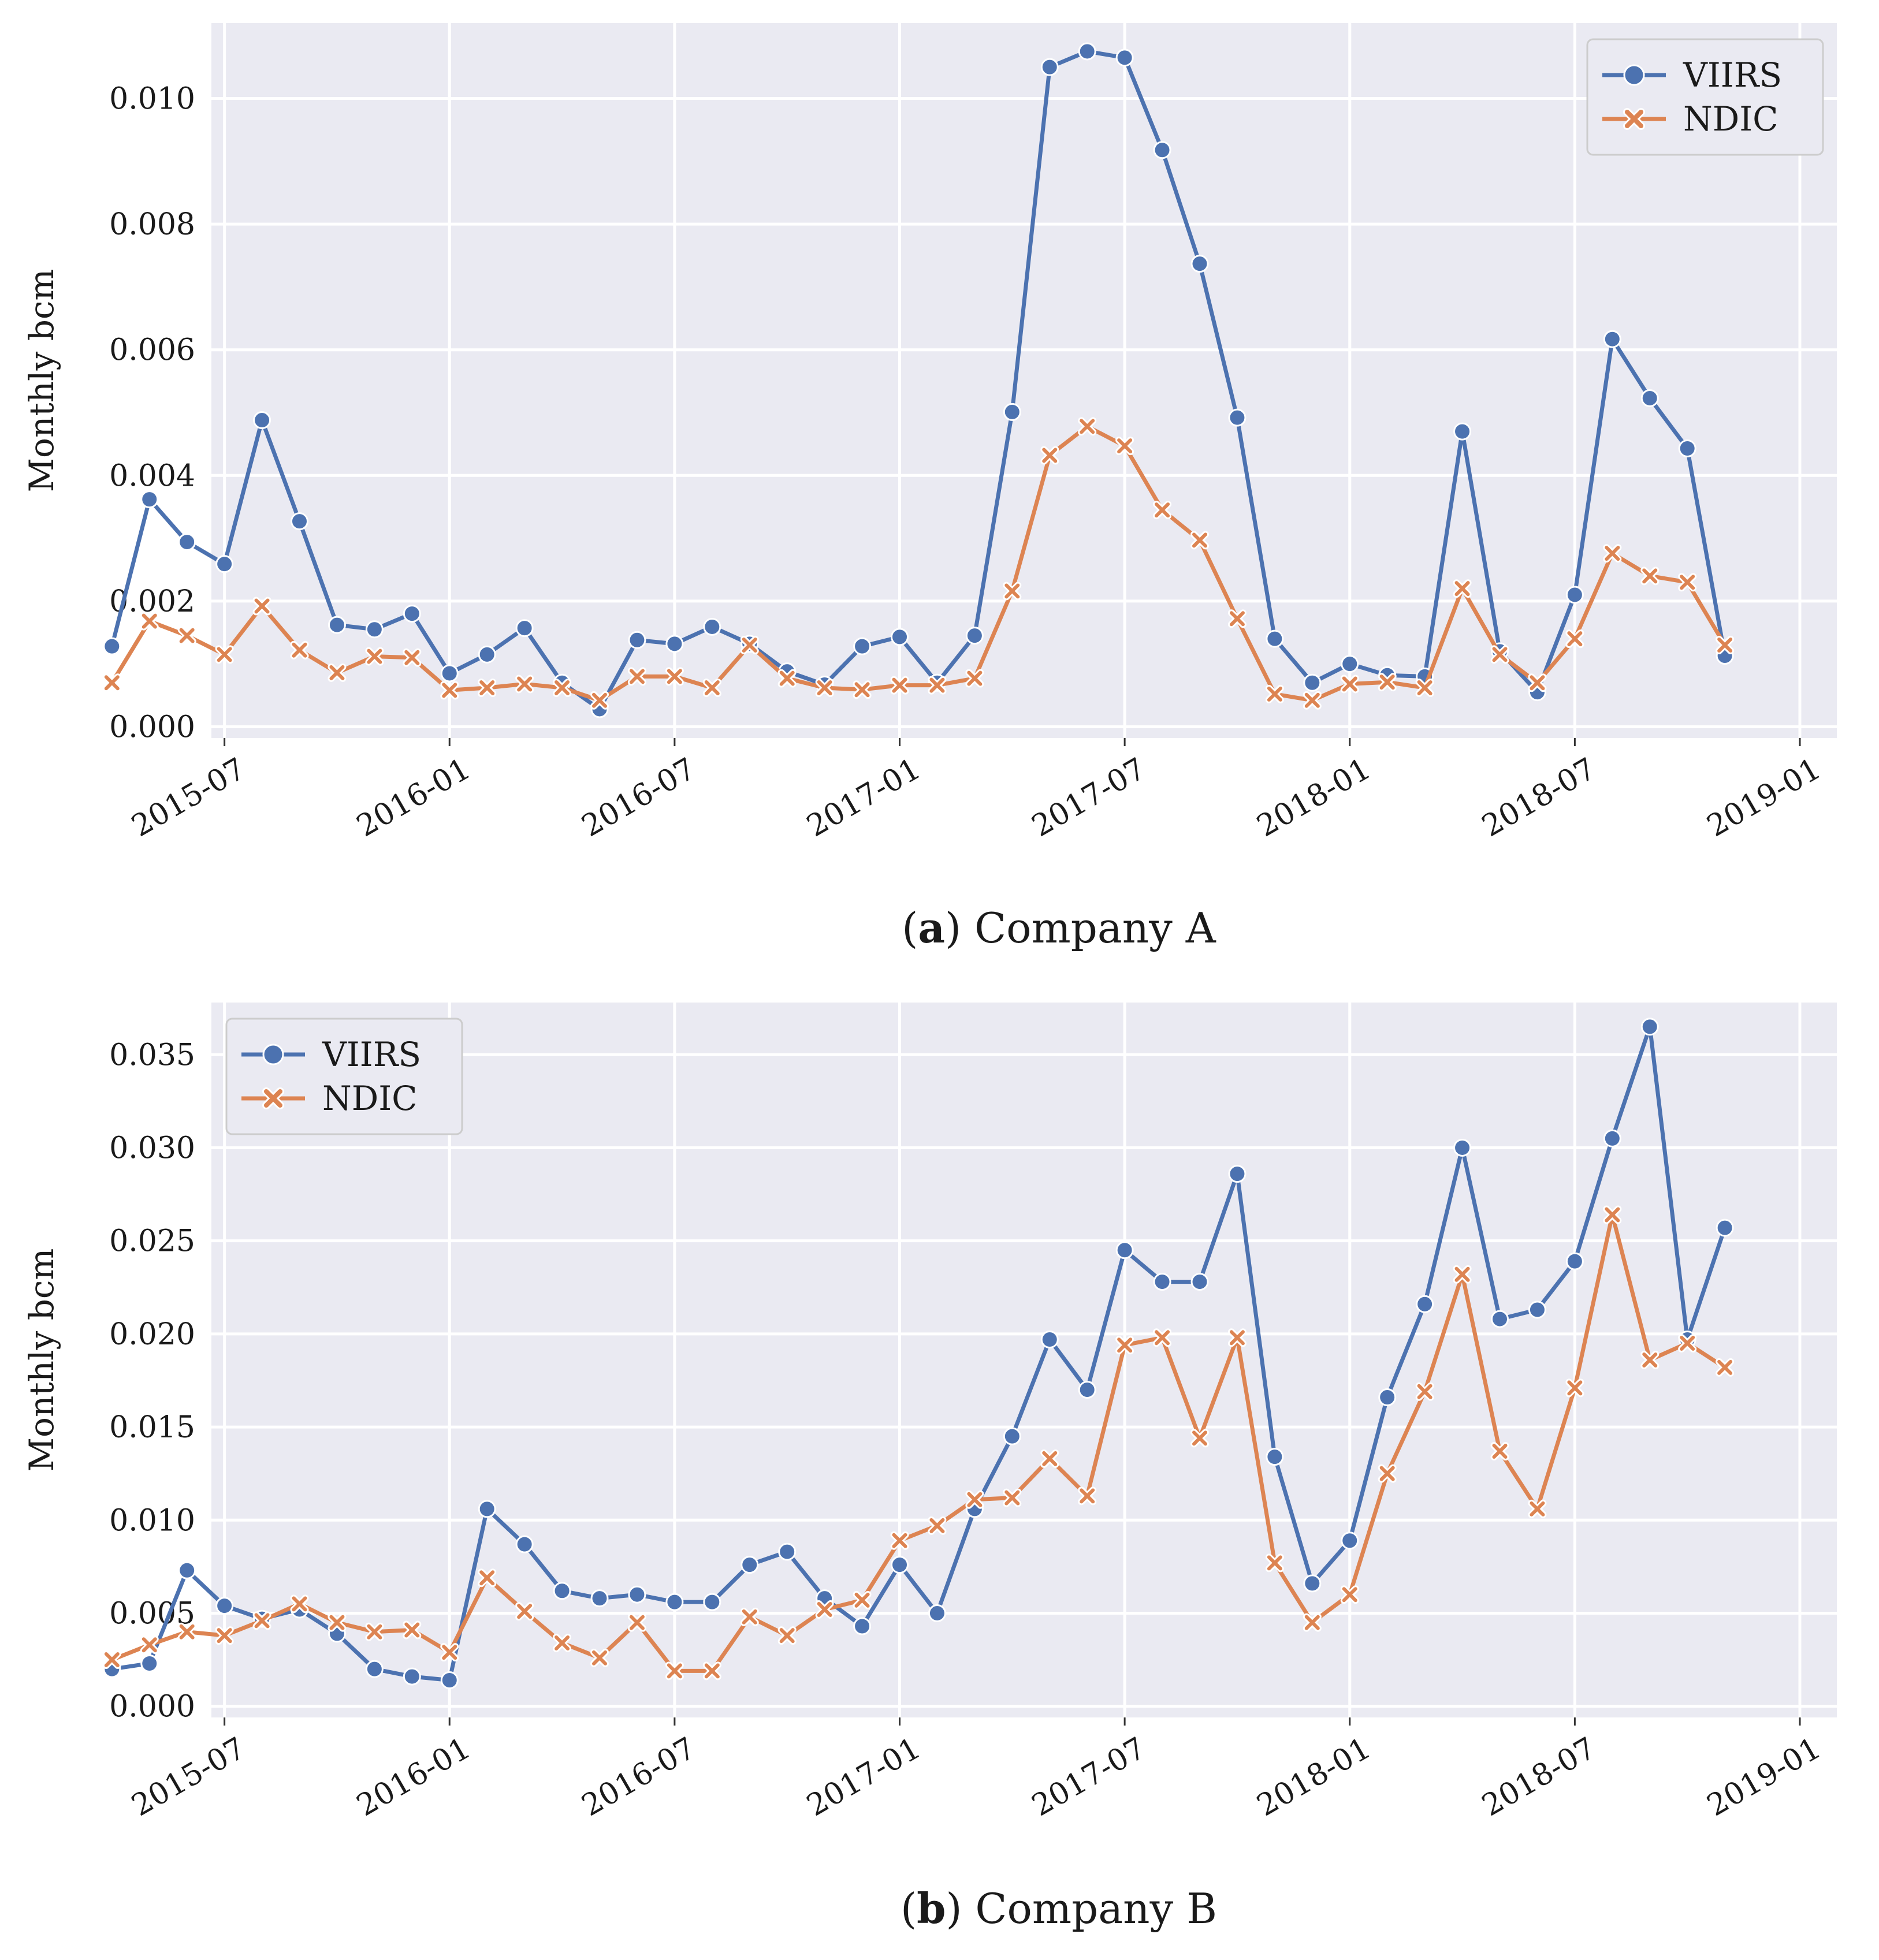 This screenshot has width=1879, height=1960. Describe the element at coordinates (152, 1334) in the screenshot. I see `y-tick-label: 0.020` at that location.